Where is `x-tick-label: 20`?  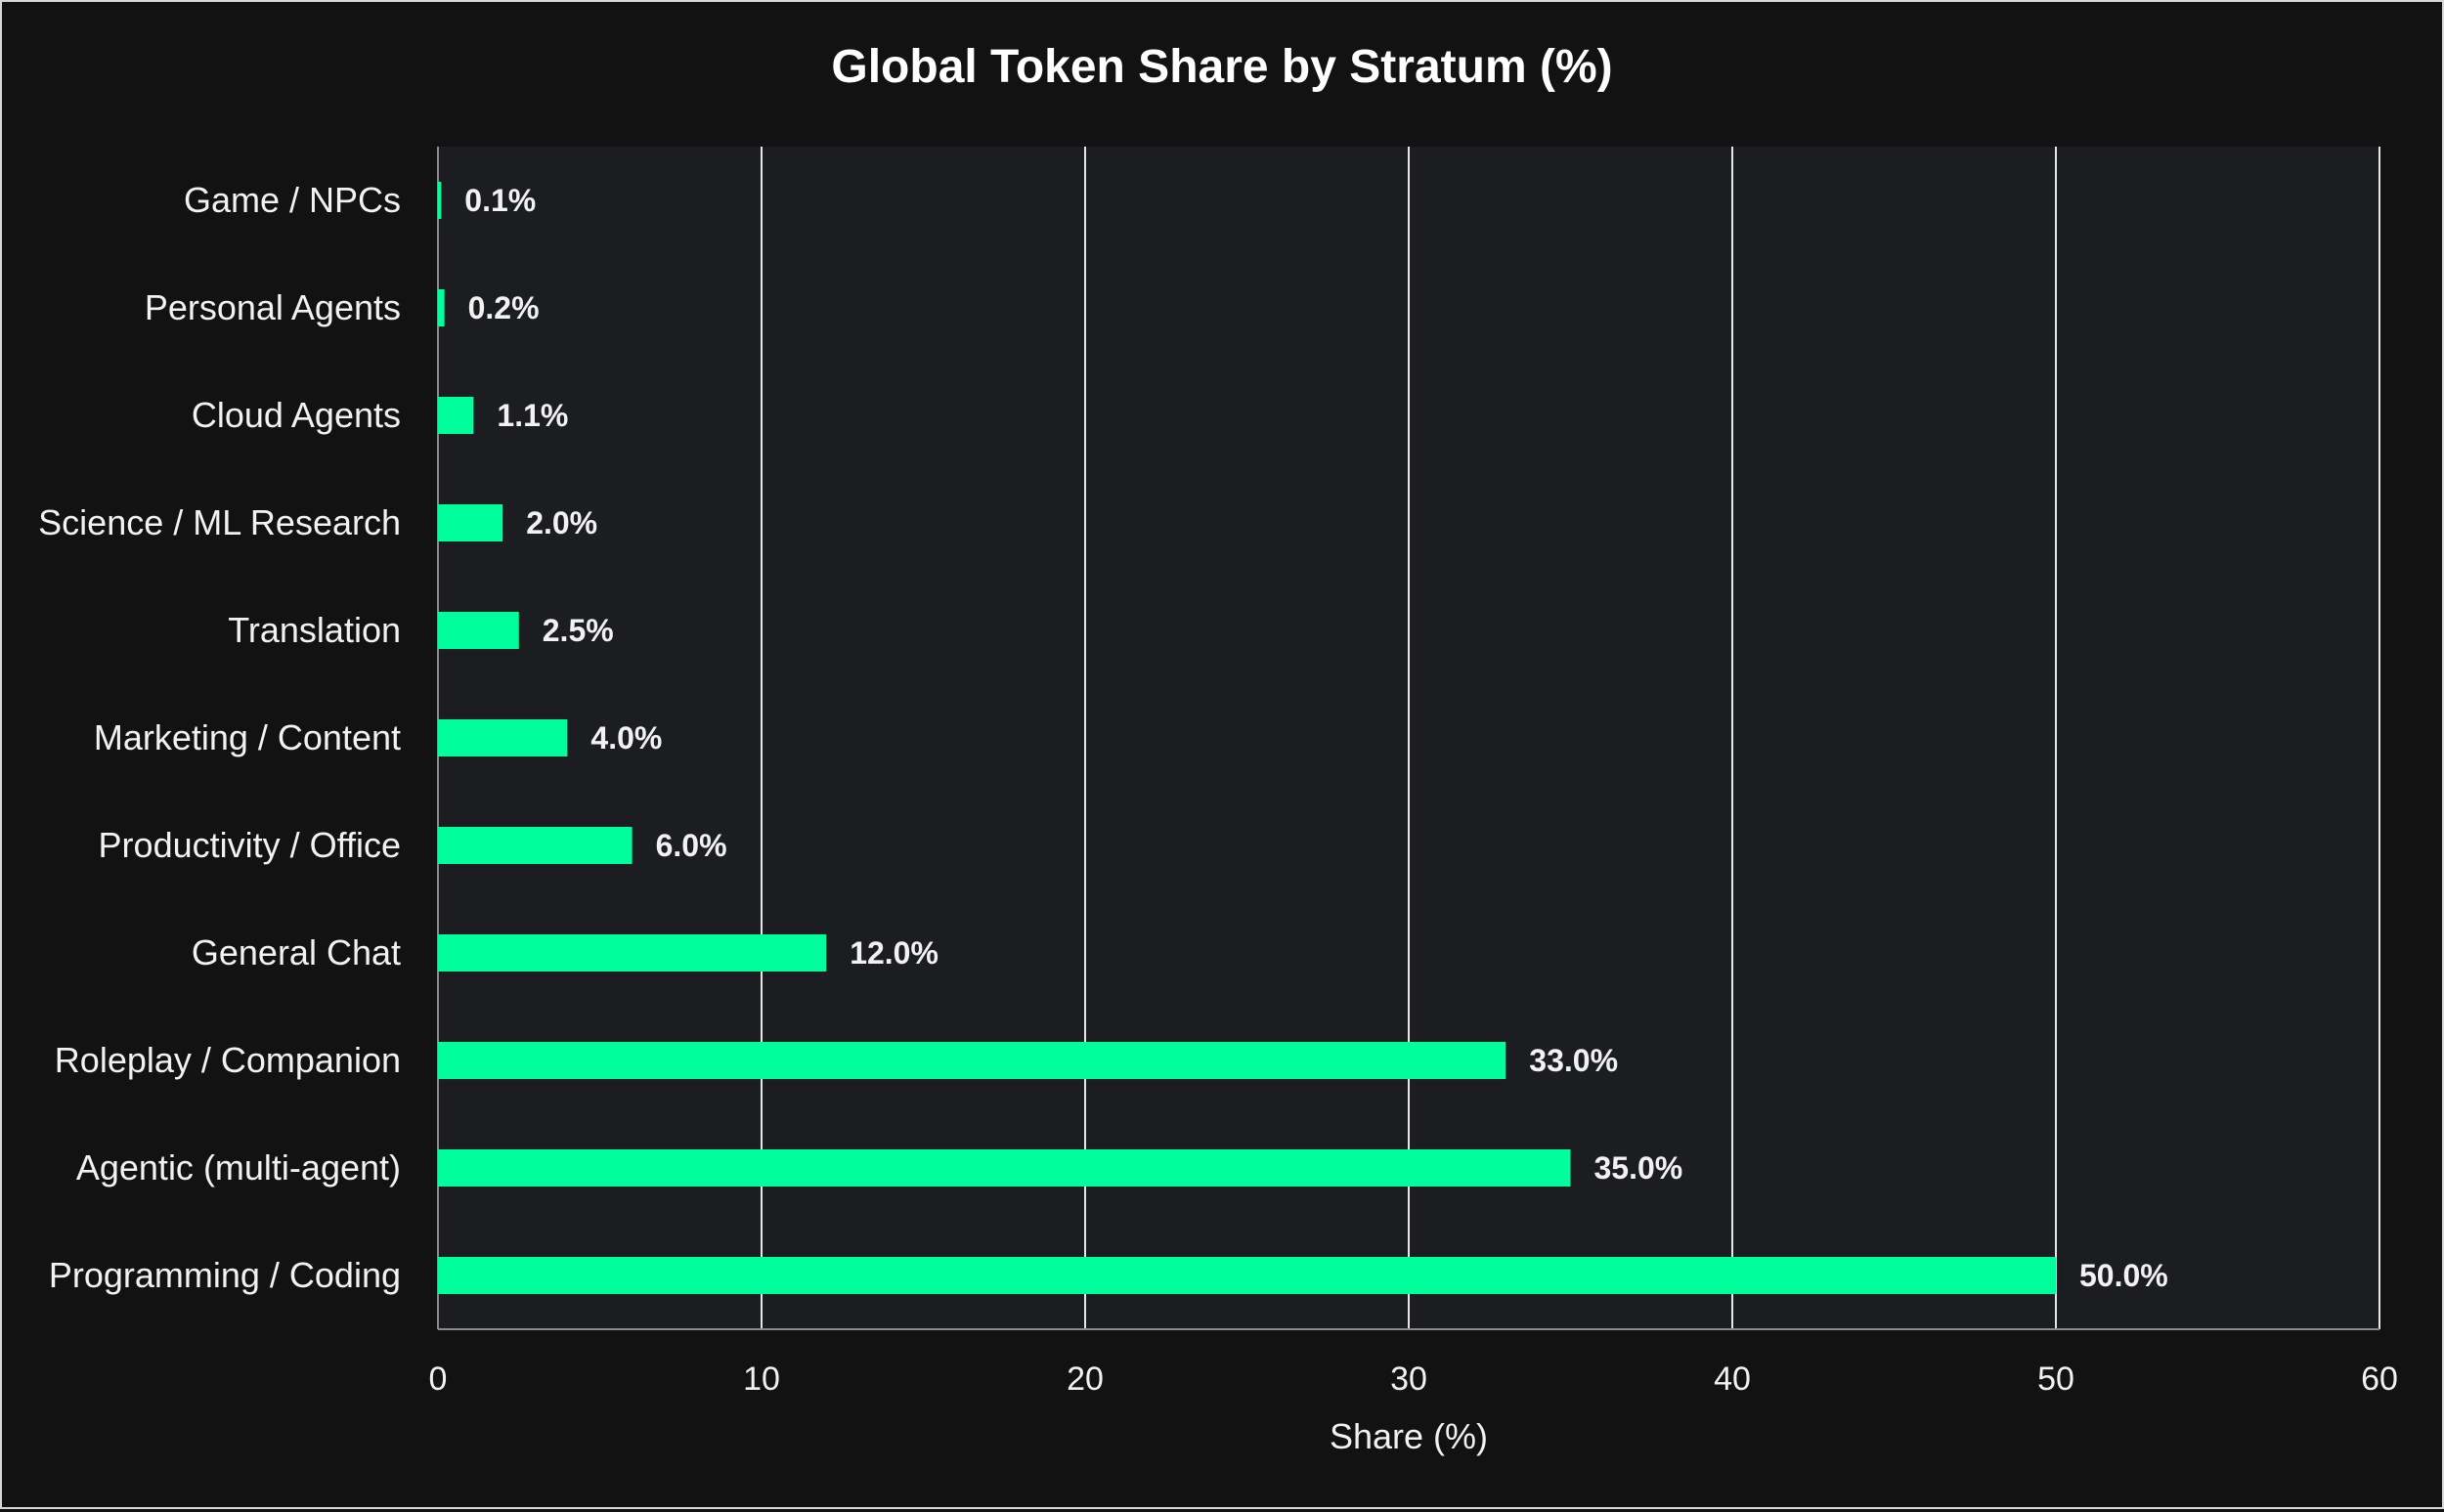
x-tick-label: 20 is located at coordinates (1085, 1379).